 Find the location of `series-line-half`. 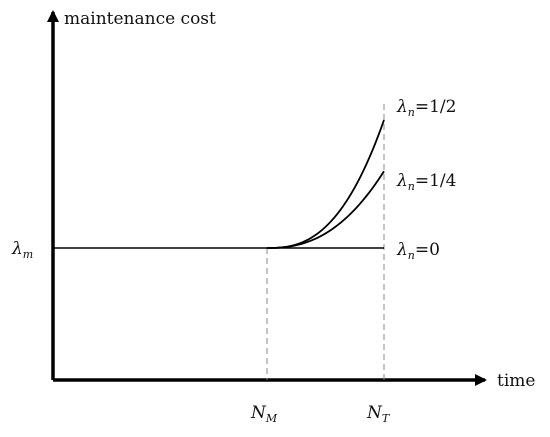

series-line-half is located at coordinates (325, 184).